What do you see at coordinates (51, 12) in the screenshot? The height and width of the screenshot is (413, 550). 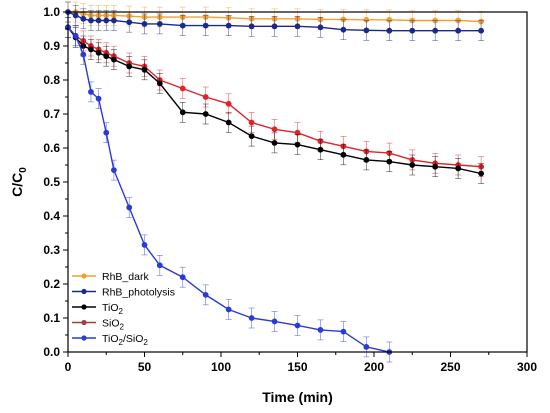 I see `y-tick-label: 1.0` at bounding box center [51, 12].